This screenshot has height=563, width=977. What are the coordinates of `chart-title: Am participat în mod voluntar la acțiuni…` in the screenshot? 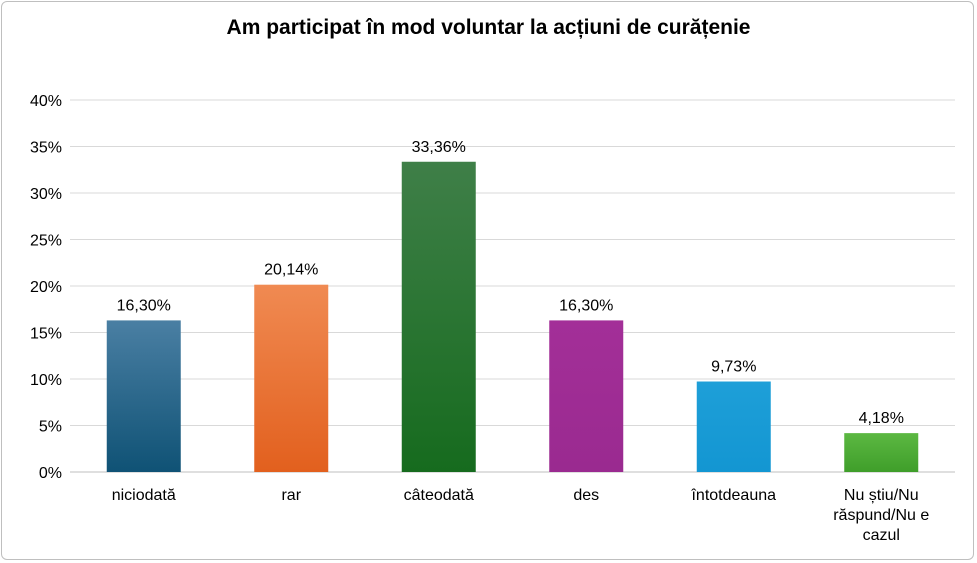 It's located at (488, 27).